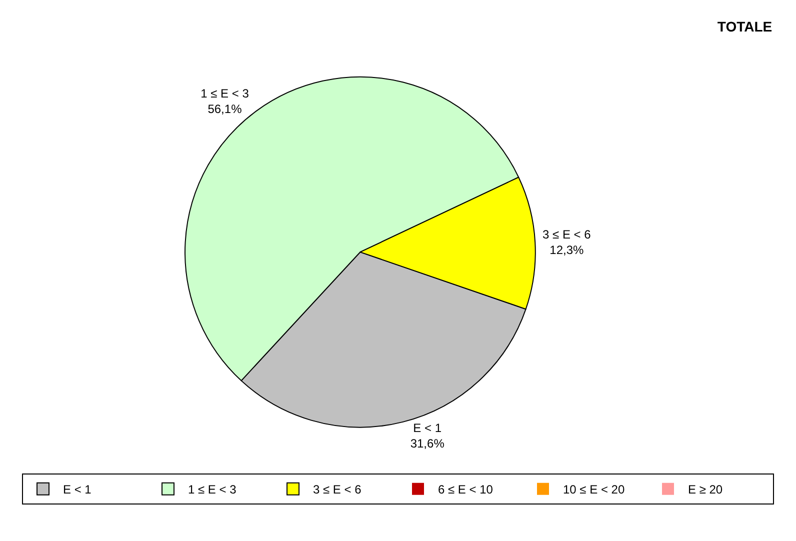  I want to click on slice-label: E < 1, so click(427, 428).